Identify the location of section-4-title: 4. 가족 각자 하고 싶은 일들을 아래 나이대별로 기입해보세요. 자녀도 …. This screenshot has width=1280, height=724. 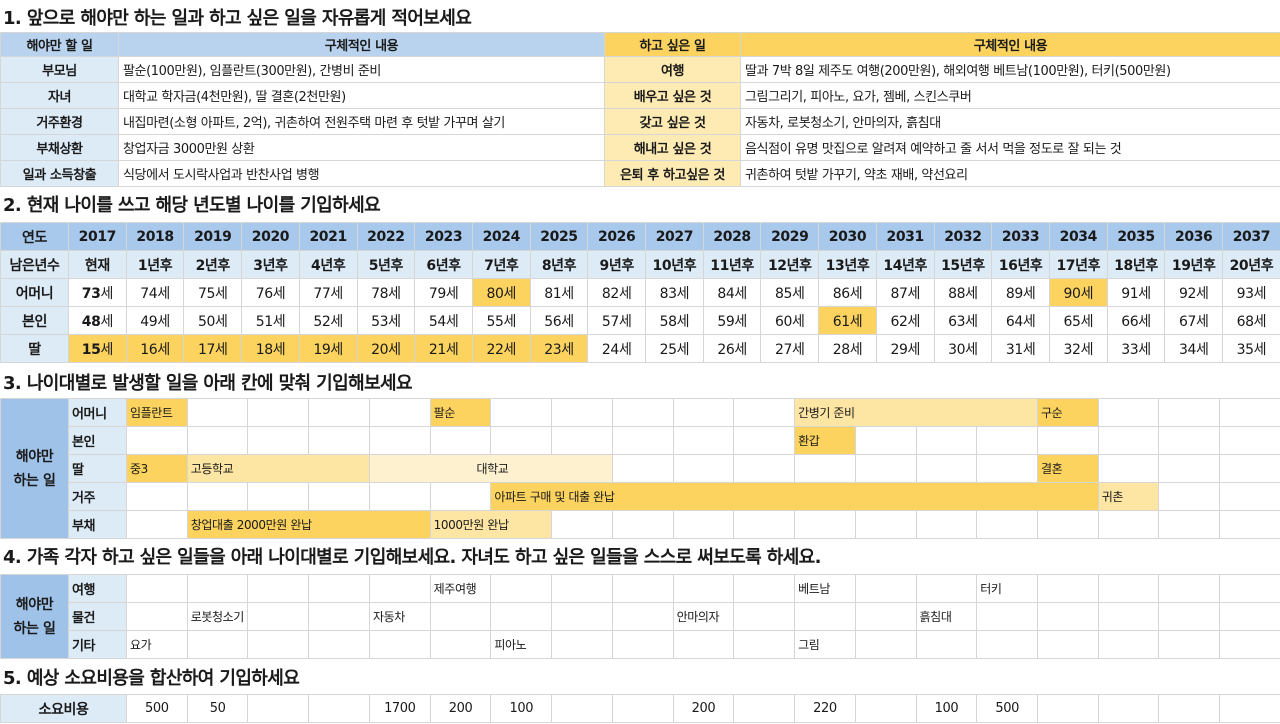
(412, 557).